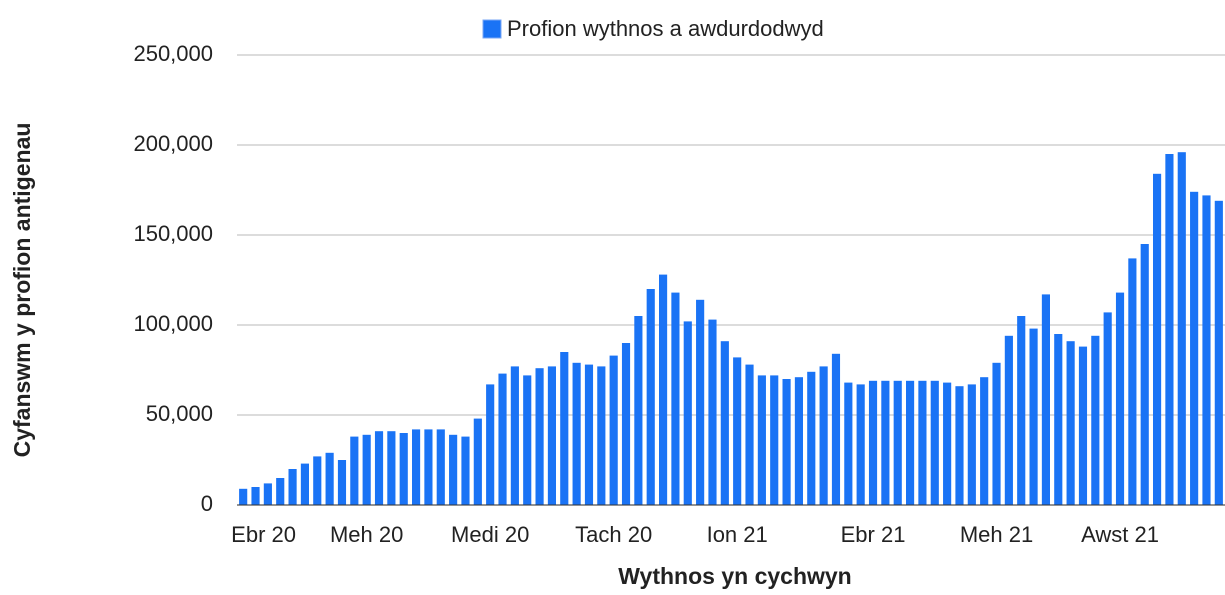  Describe the element at coordinates (173, 233) in the screenshot. I see `y-tick-label: 150,000` at that location.